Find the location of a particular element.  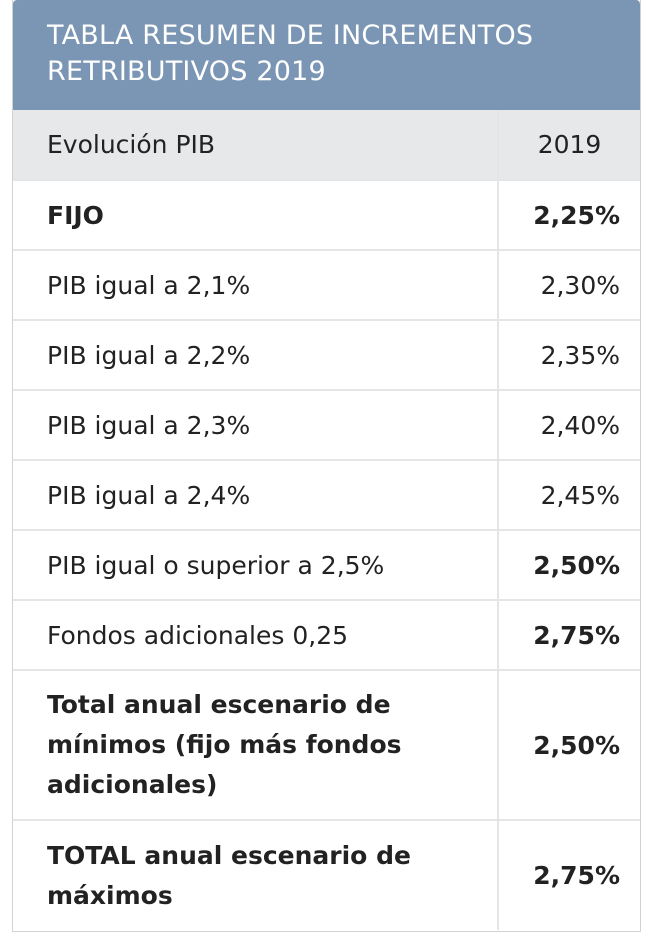

table-row: PIB igual a 2,1% 2,30% is located at coordinates (326, 285).